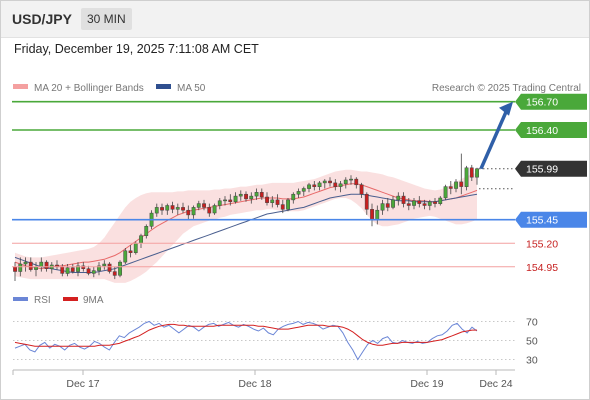 This screenshot has height=400, width=590. Describe the element at coordinates (254, 384) in the screenshot. I see `x-tick-label: Dec 18` at that location.